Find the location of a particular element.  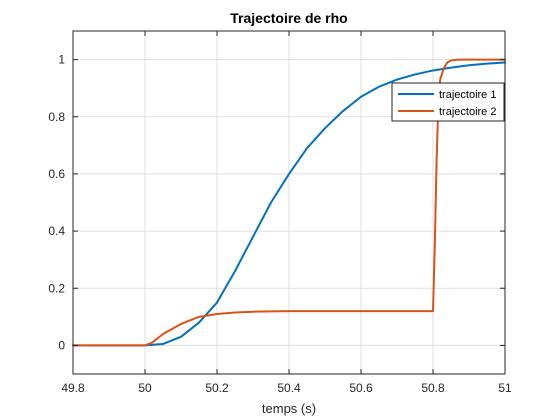

y-tick-label: 0.2 is located at coordinates (56, 288).